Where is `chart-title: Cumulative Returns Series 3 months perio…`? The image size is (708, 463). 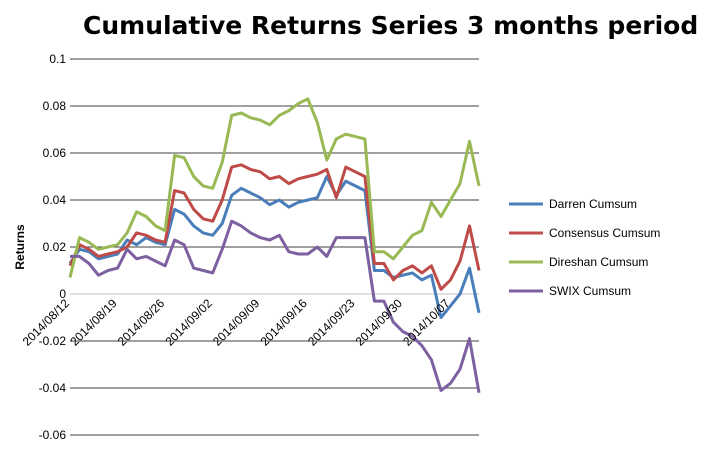
chart-title: Cumulative Returns Series 3 months perio… is located at coordinates (390, 25).